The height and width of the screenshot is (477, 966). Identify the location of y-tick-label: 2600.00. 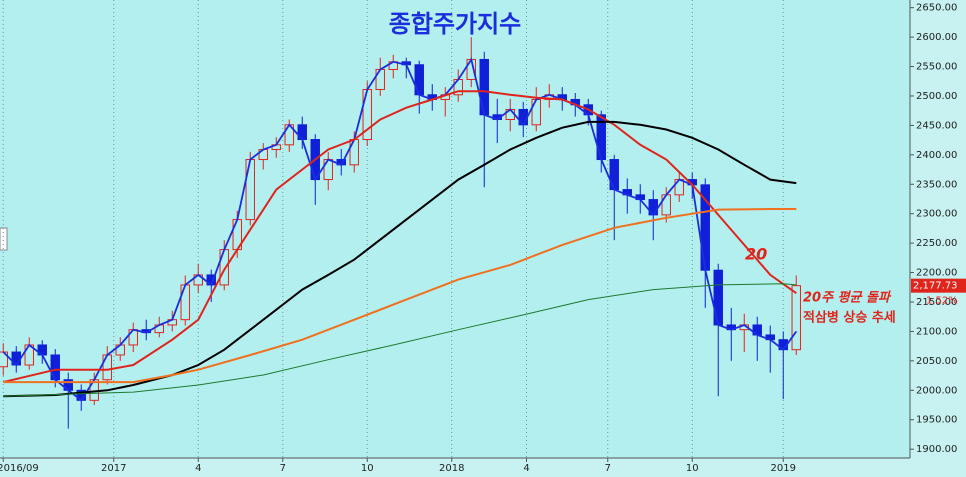
(936, 37).